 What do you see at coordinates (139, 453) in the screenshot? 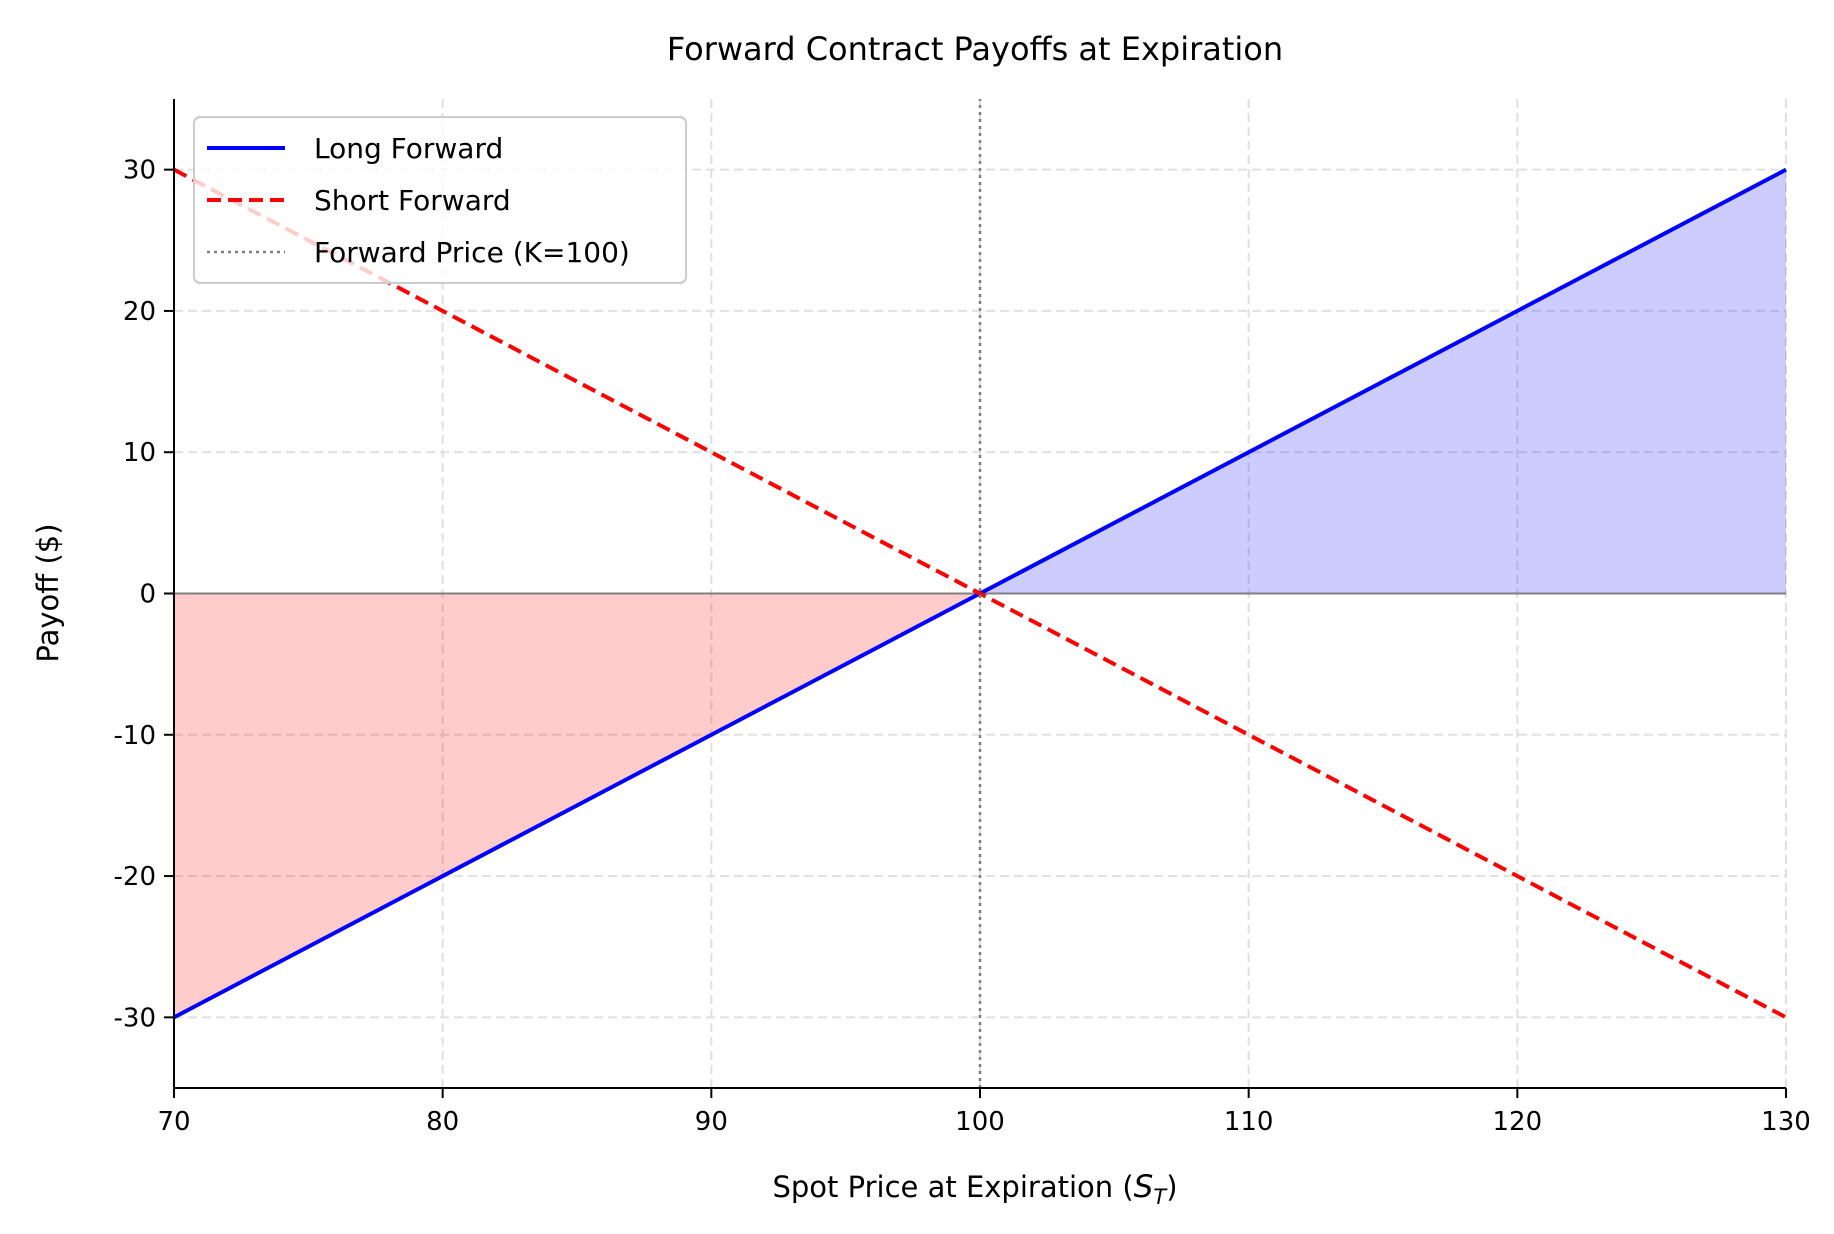
I see `y-tick-label: 10` at bounding box center [139, 453].